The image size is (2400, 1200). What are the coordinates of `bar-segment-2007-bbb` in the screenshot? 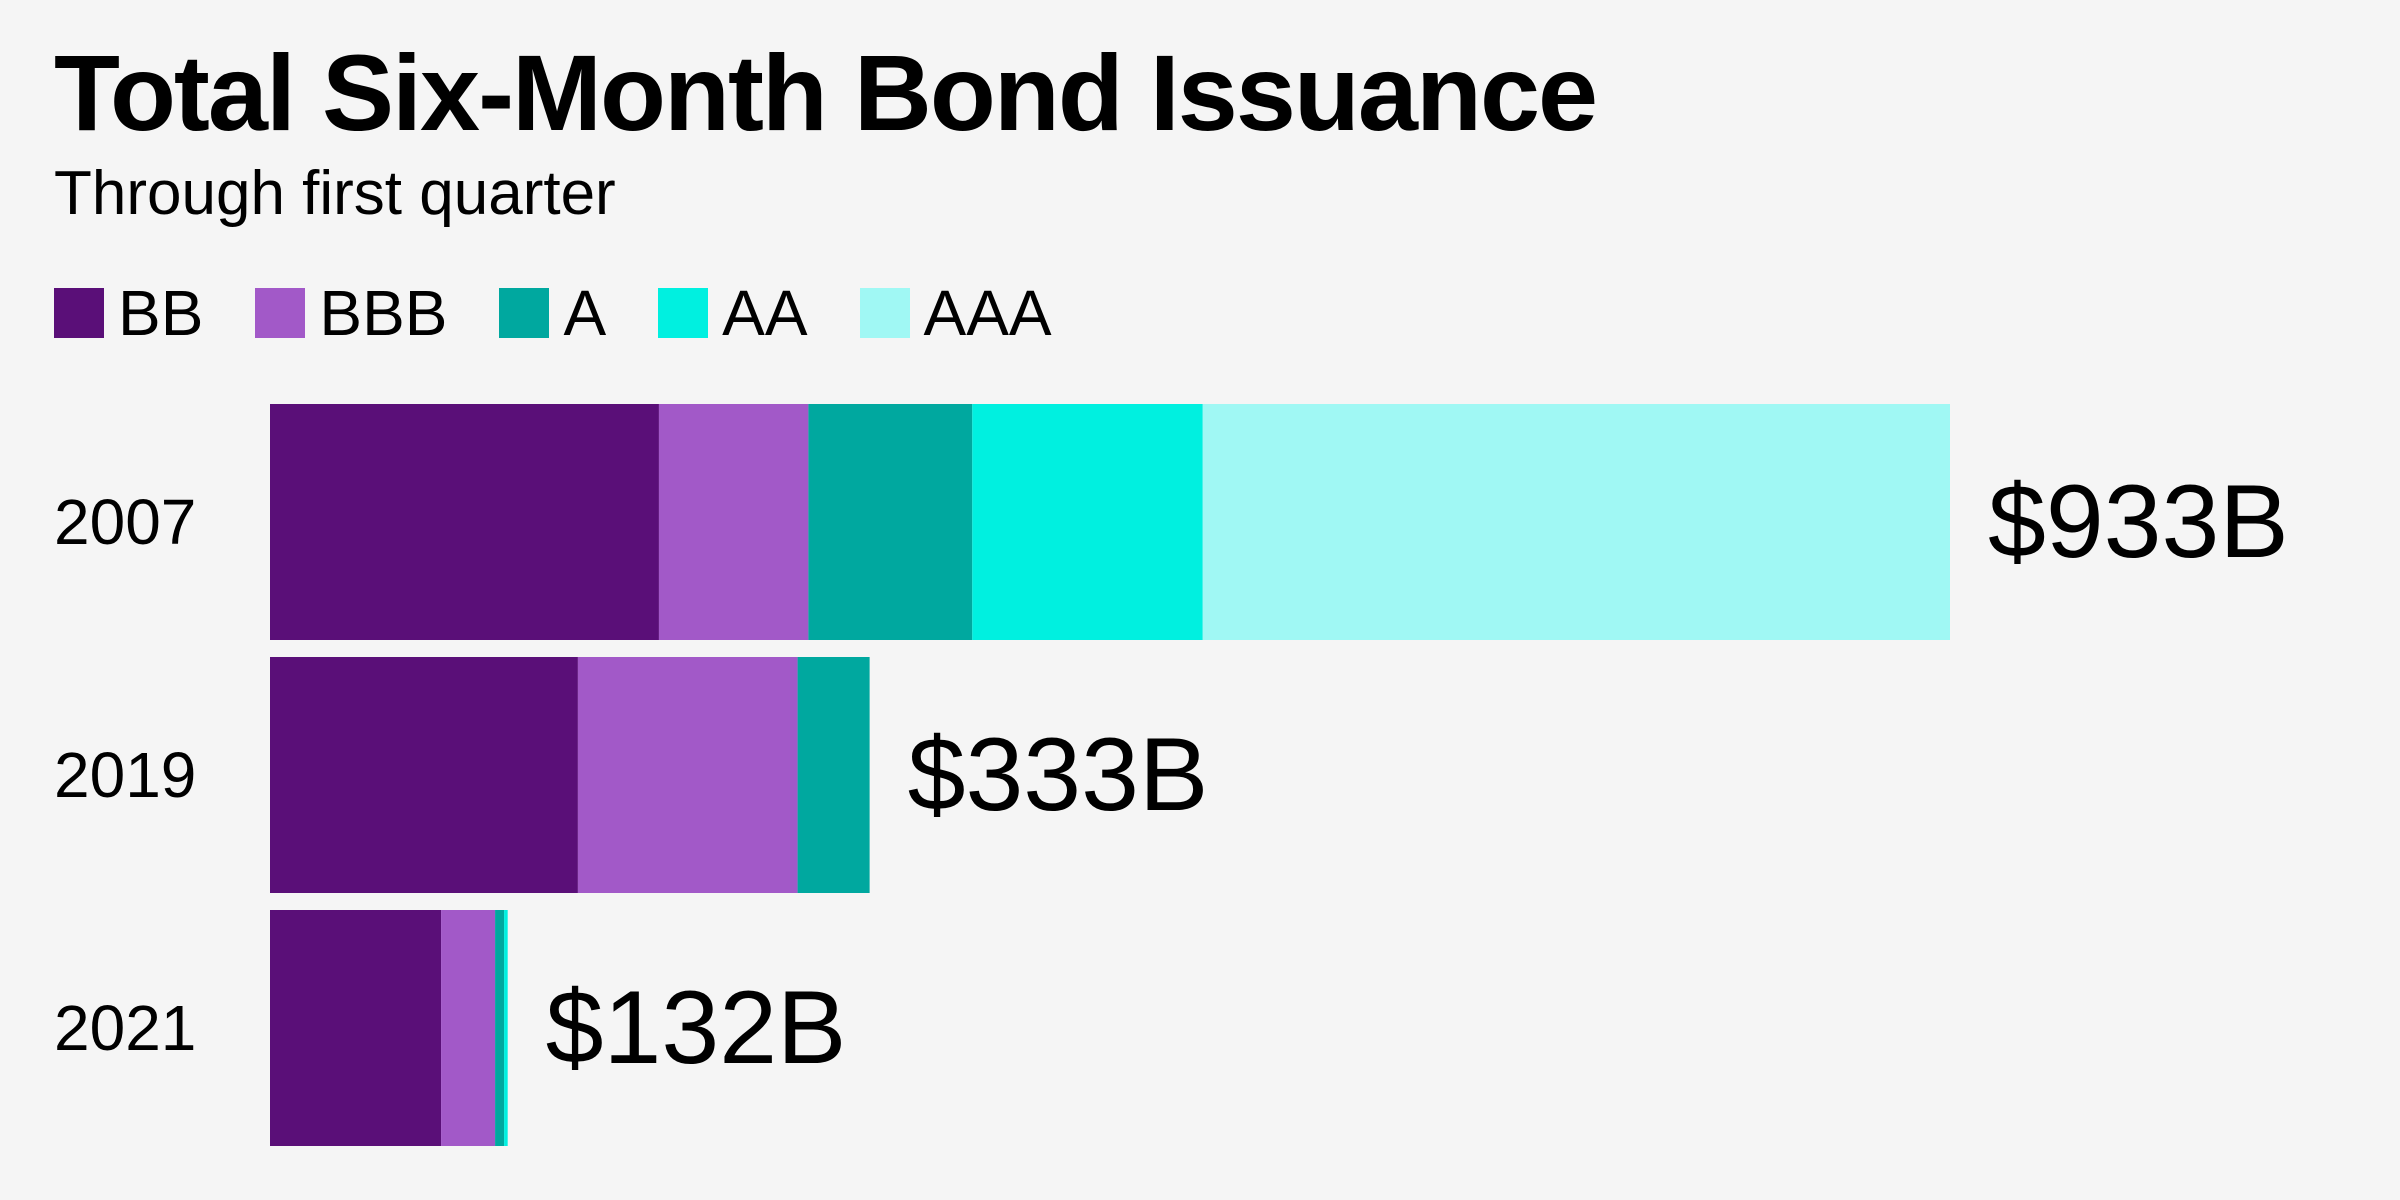 It's located at (733, 522).